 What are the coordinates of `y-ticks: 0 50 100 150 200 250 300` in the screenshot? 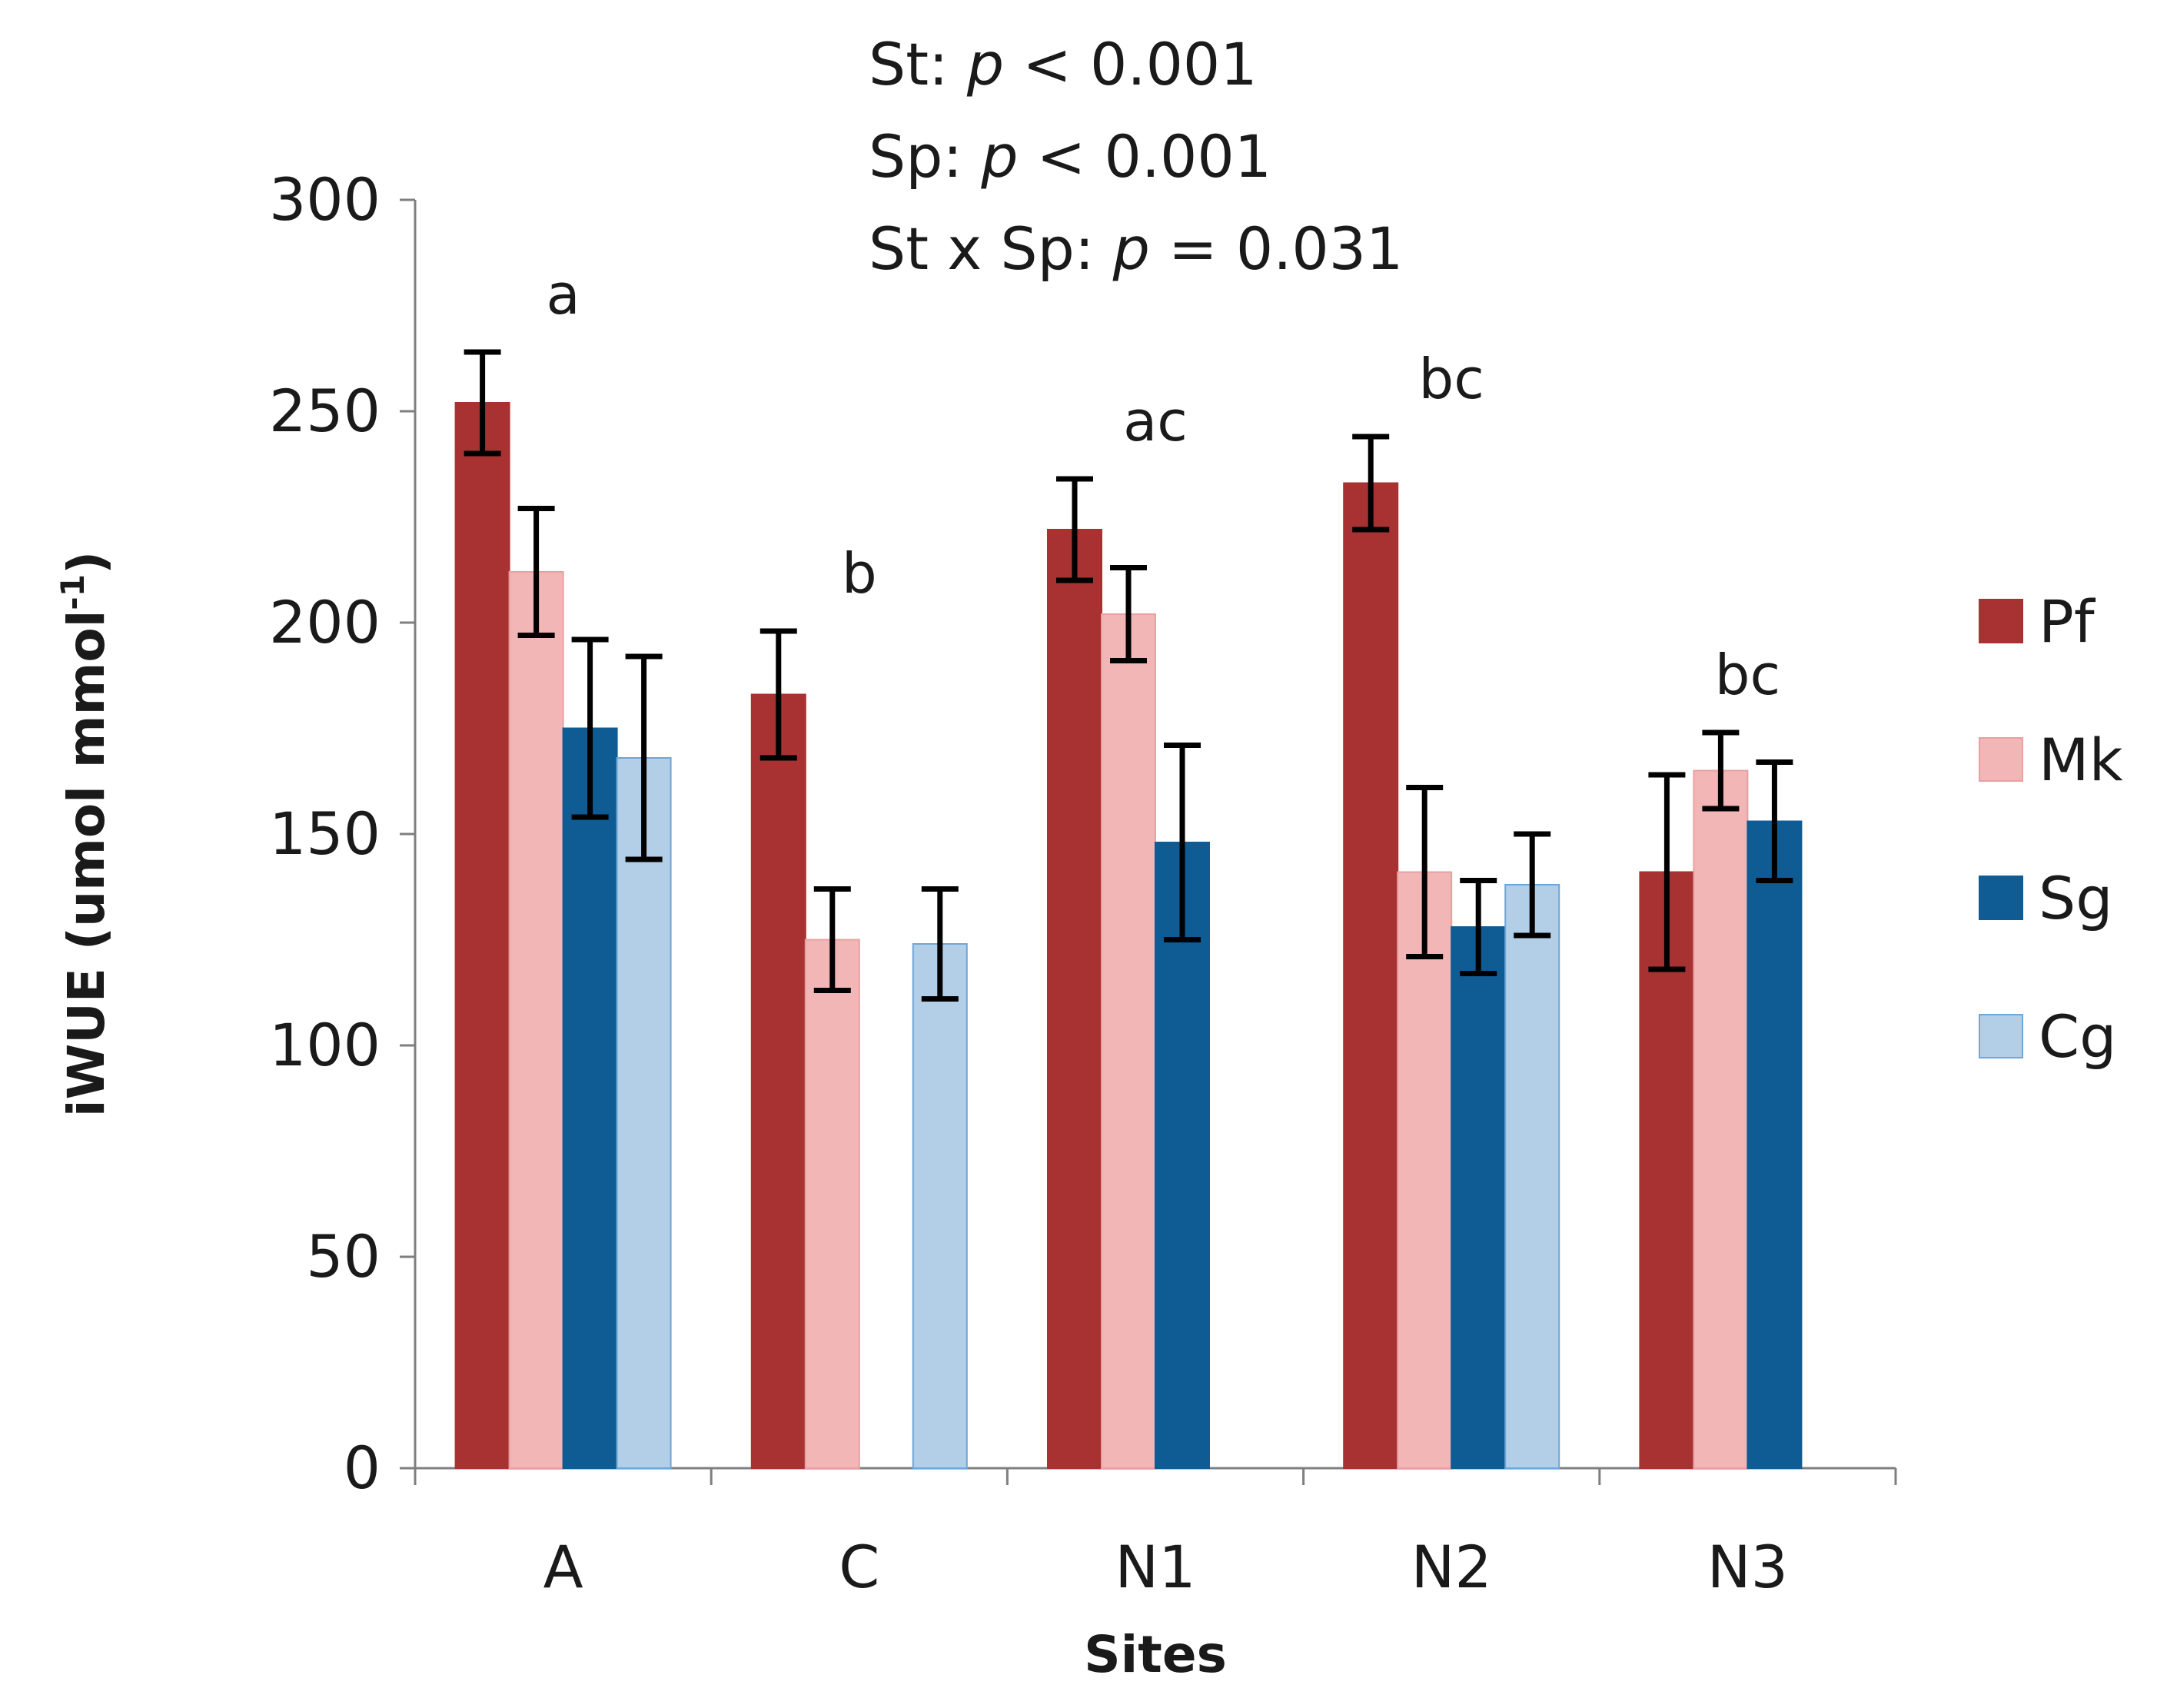 It's located at (342, 834).